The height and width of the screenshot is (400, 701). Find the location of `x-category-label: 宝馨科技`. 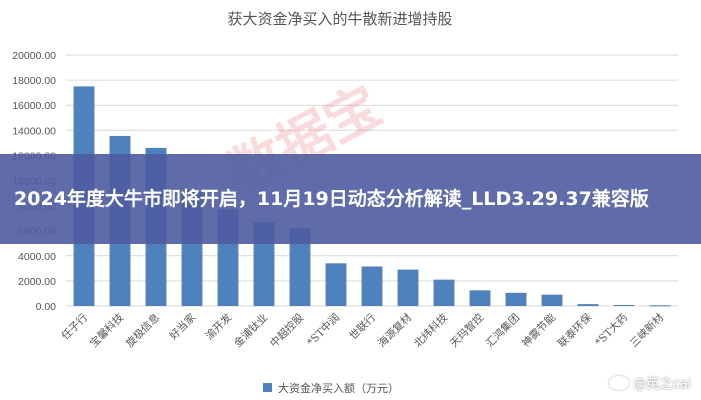

x-category-label: 宝馨科技 is located at coordinates (106, 330).